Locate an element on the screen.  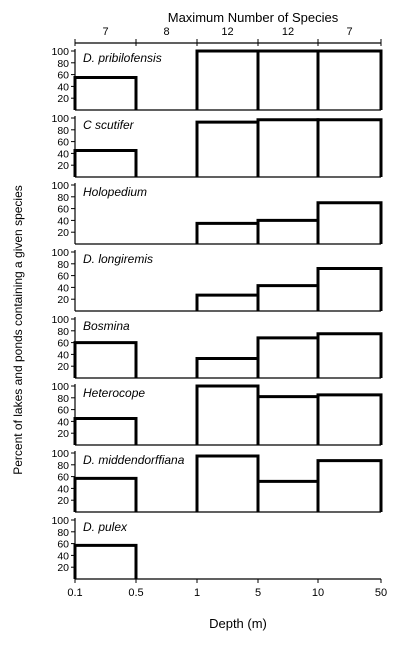
species-label: Heterocope is located at coordinates (114, 393).